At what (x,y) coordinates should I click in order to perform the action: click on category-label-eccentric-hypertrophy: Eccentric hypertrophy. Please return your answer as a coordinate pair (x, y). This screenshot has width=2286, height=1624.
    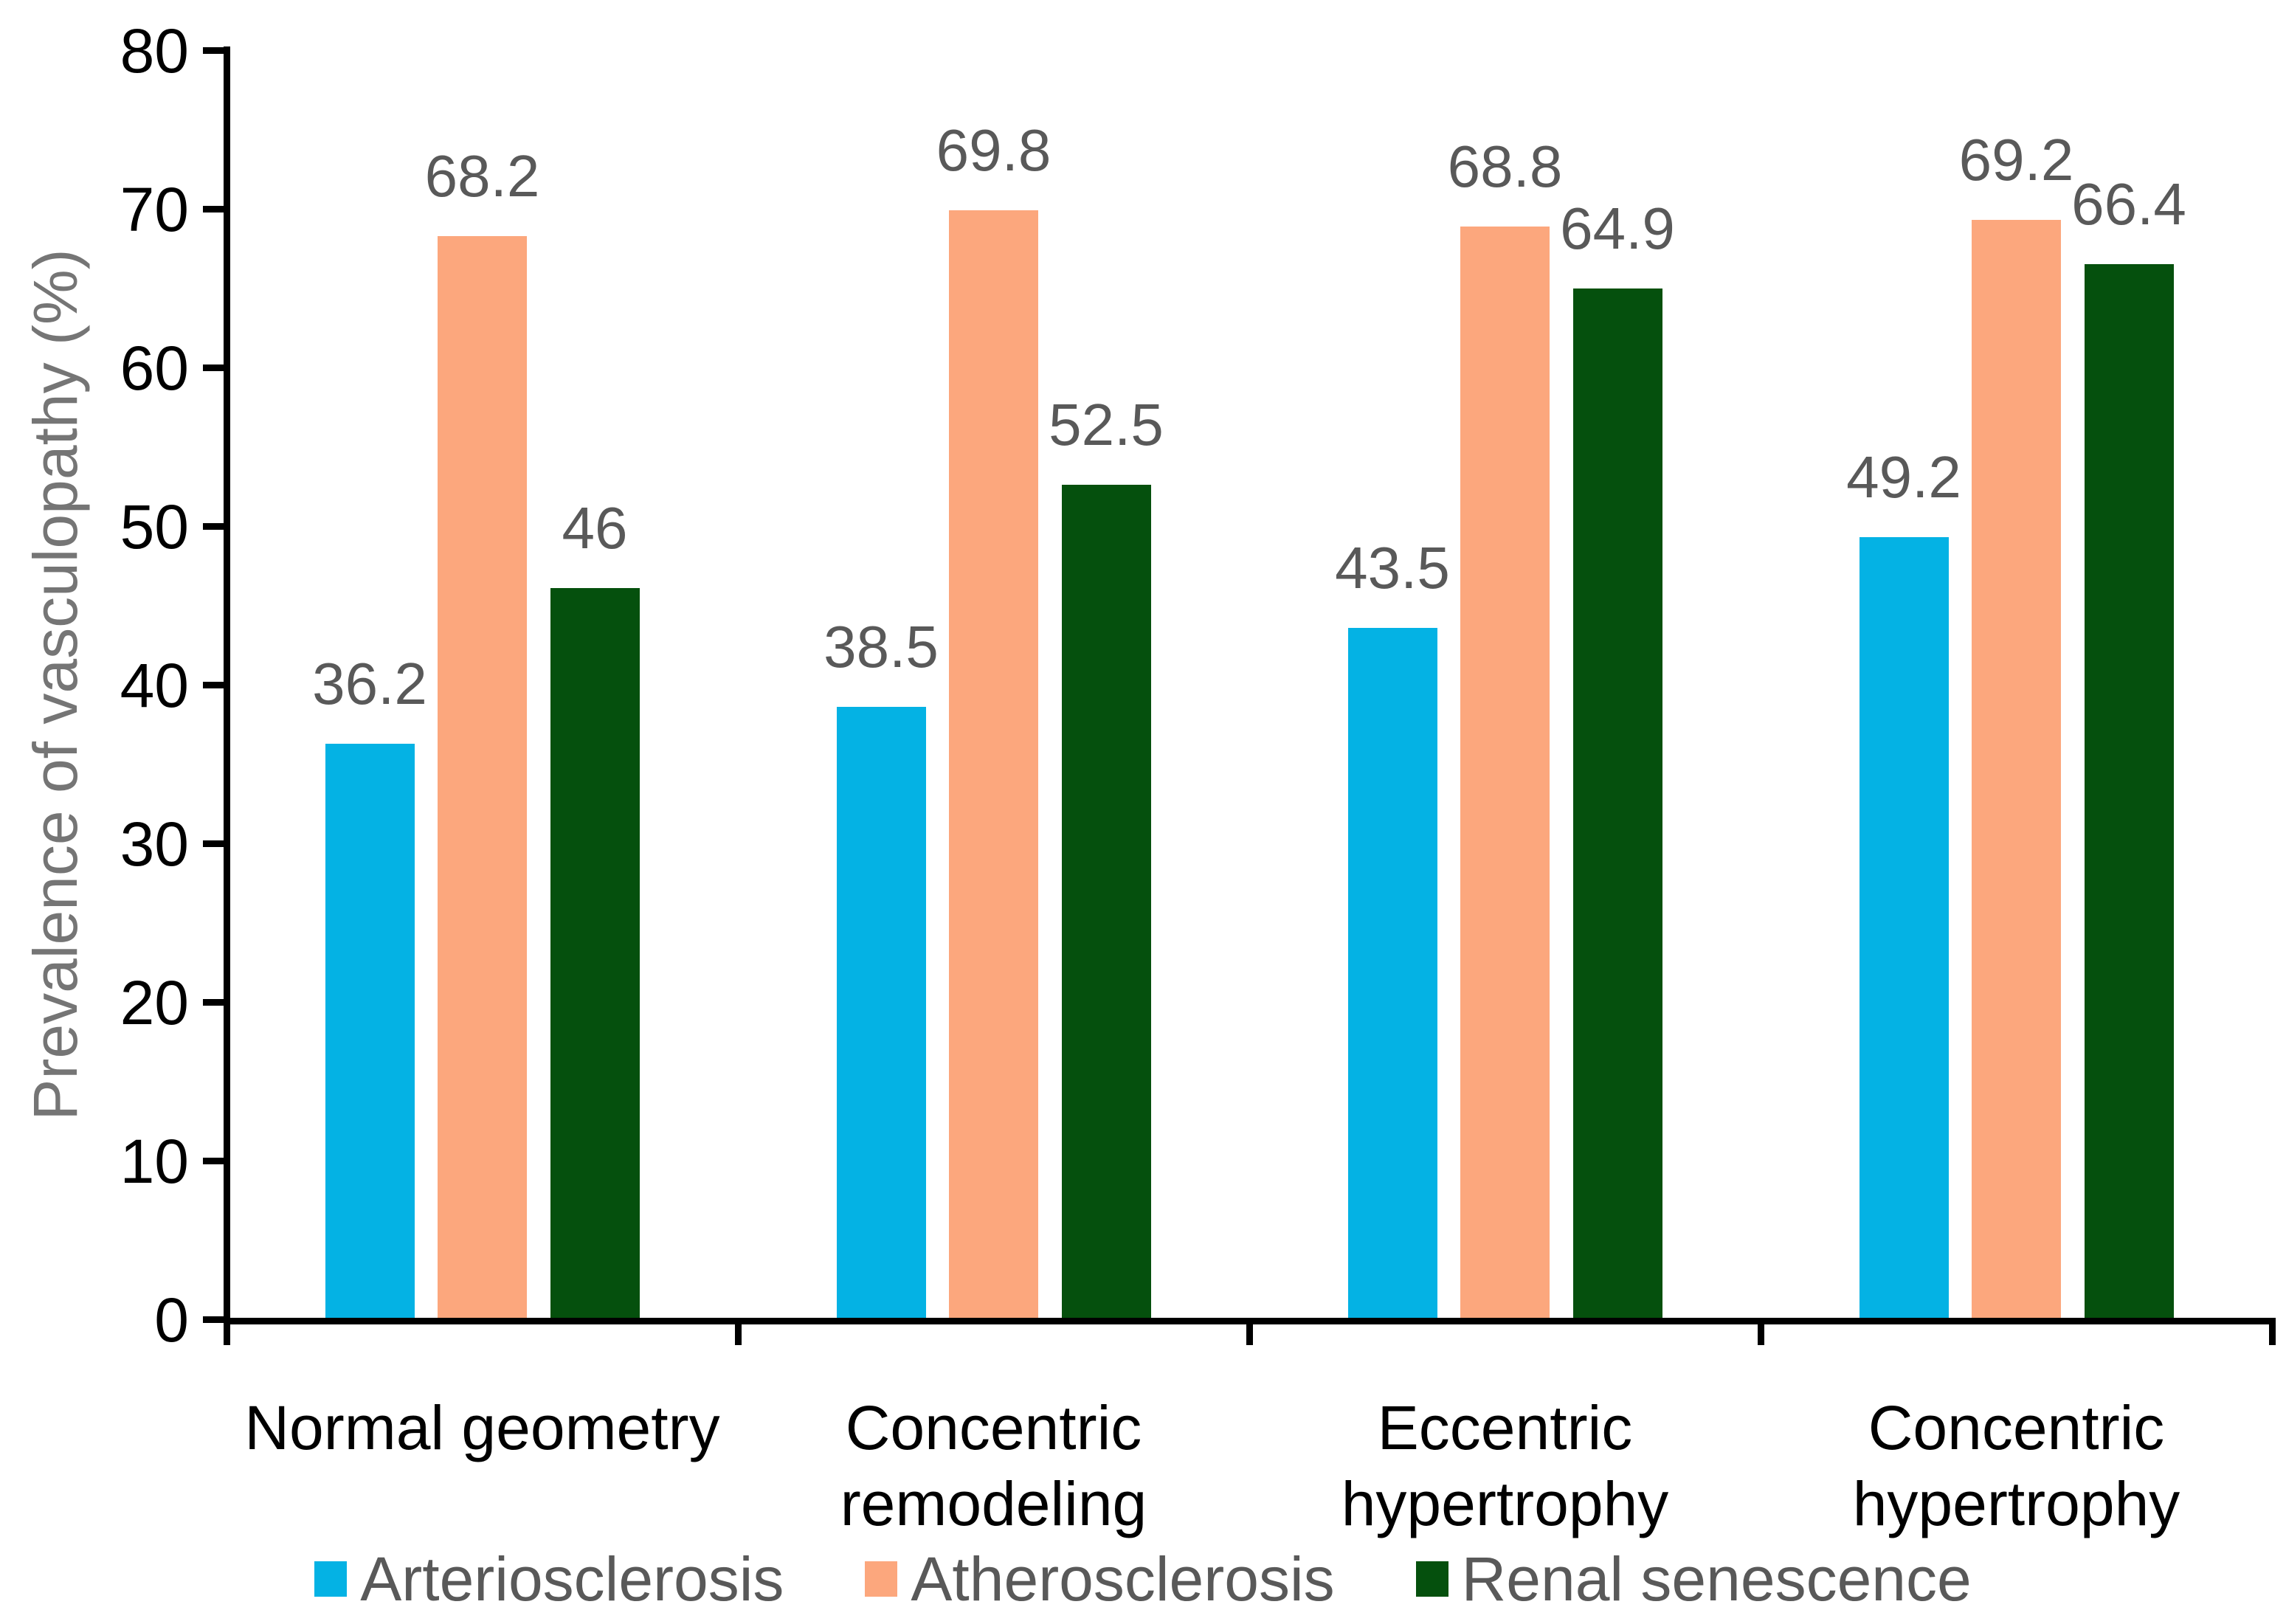
    Looking at the image, I should click on (1505, 1466).